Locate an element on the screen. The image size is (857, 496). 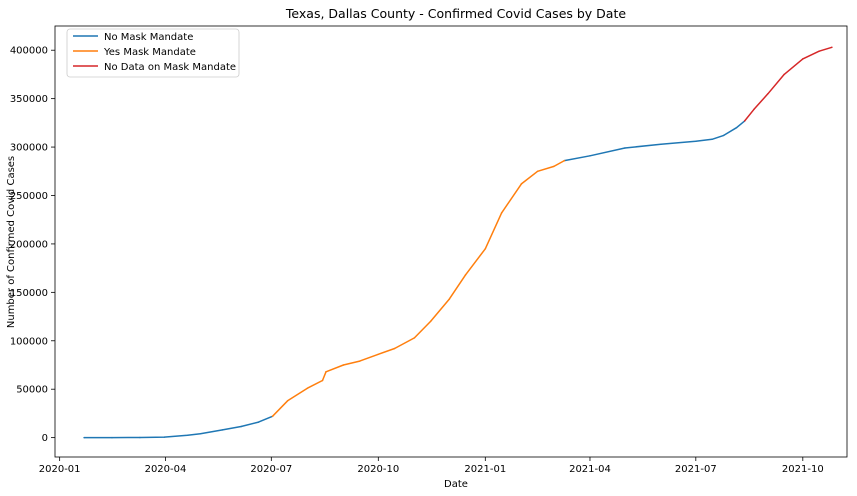
y-tick-label: 400000 is located at coordinates (29, 51).